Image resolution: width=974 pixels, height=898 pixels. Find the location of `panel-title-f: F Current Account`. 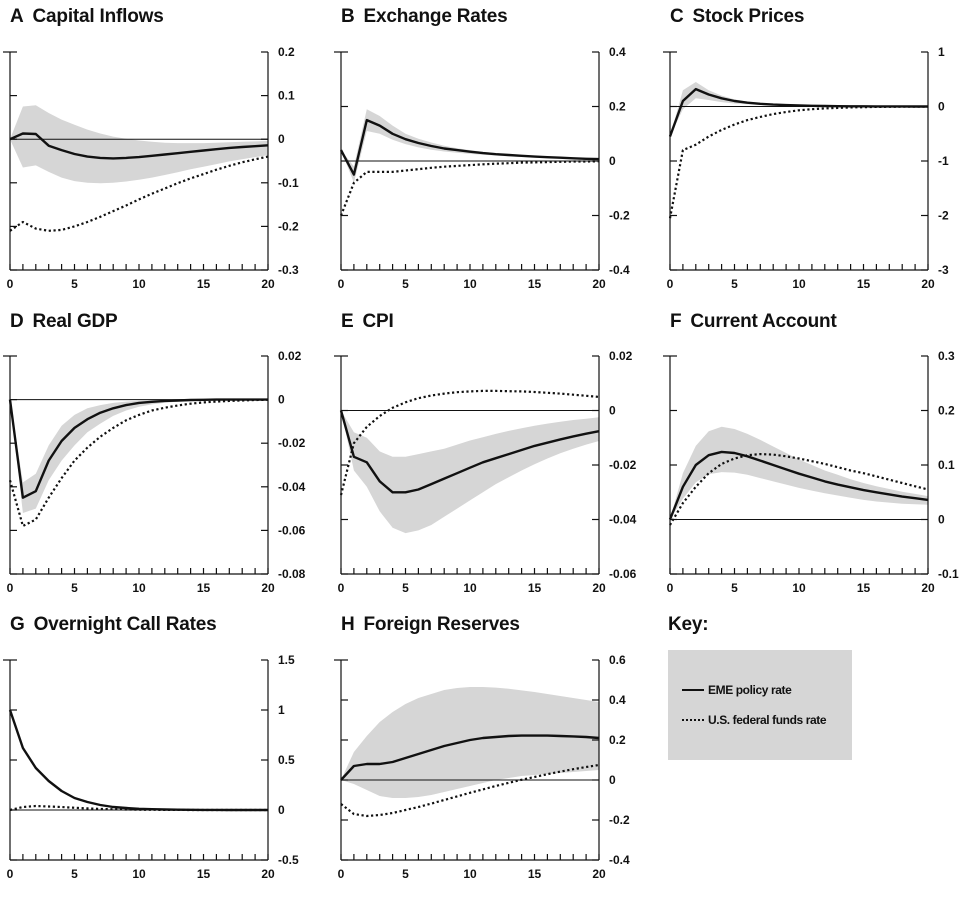

panel-title-f: F Current Account is located at coordinates (753, 321).